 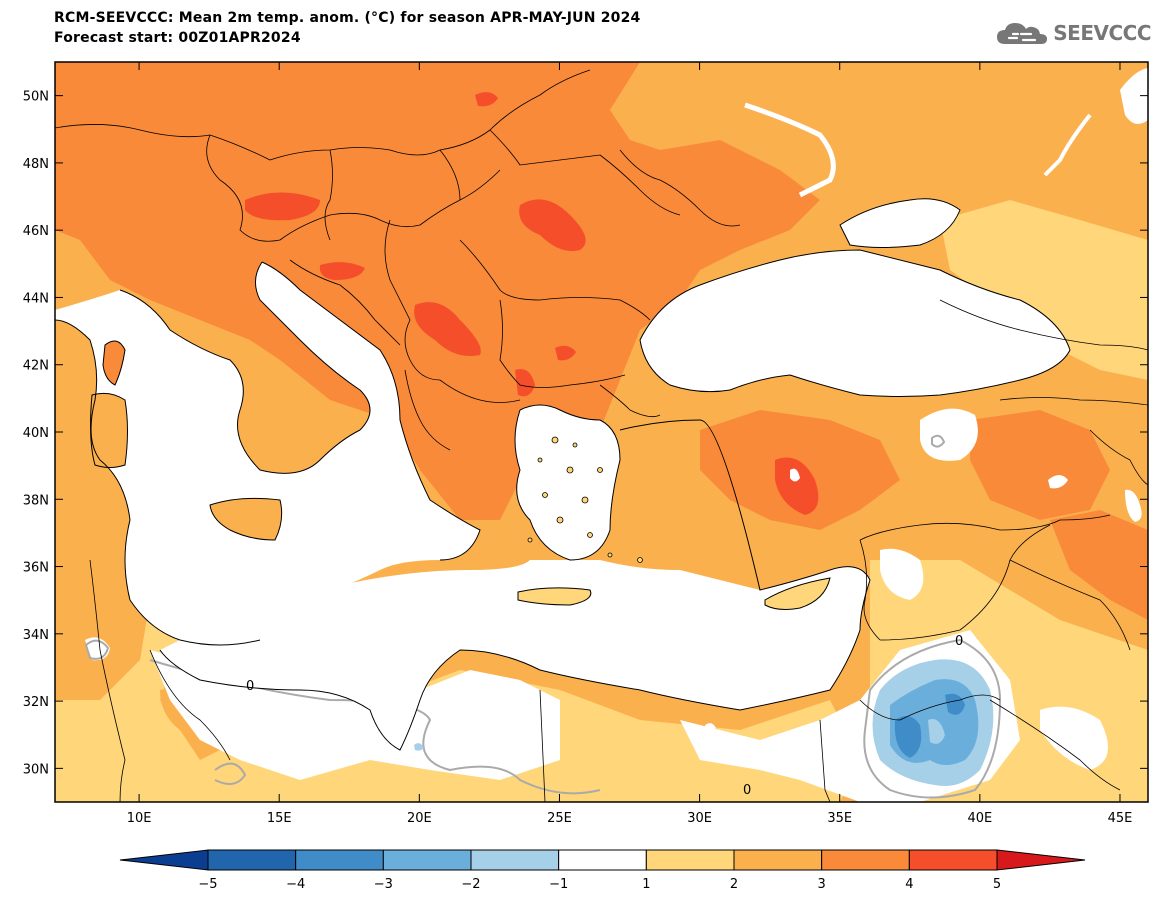 I want to click on seevccc-logo: SEEVCCC, so click(x=1073, y=33).